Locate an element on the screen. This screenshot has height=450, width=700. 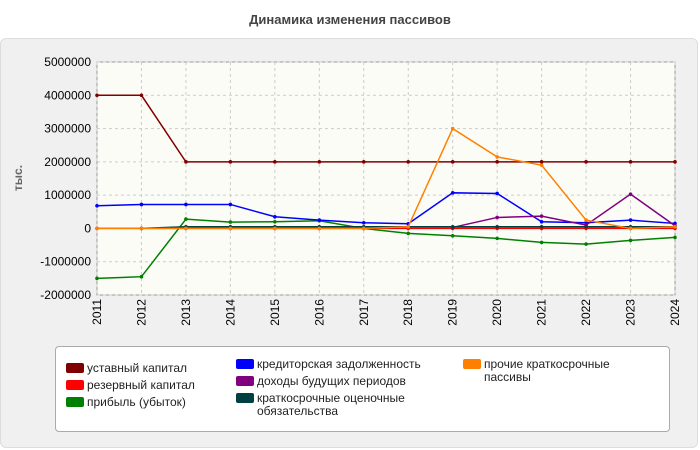
legend-label: краткосрочные оценочные обязательства is located at coordinates (331, 404).